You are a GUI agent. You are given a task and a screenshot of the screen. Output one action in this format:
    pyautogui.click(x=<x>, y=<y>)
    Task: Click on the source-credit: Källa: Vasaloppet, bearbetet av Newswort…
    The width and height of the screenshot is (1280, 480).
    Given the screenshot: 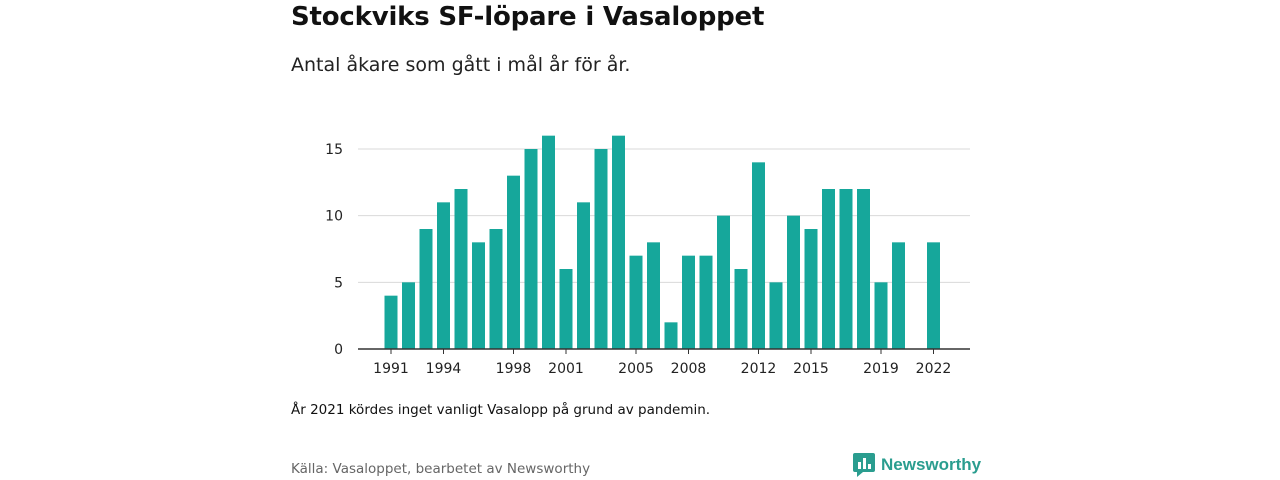 What is the action you would take?
    pyautogui.click(x=441, y=469)
    